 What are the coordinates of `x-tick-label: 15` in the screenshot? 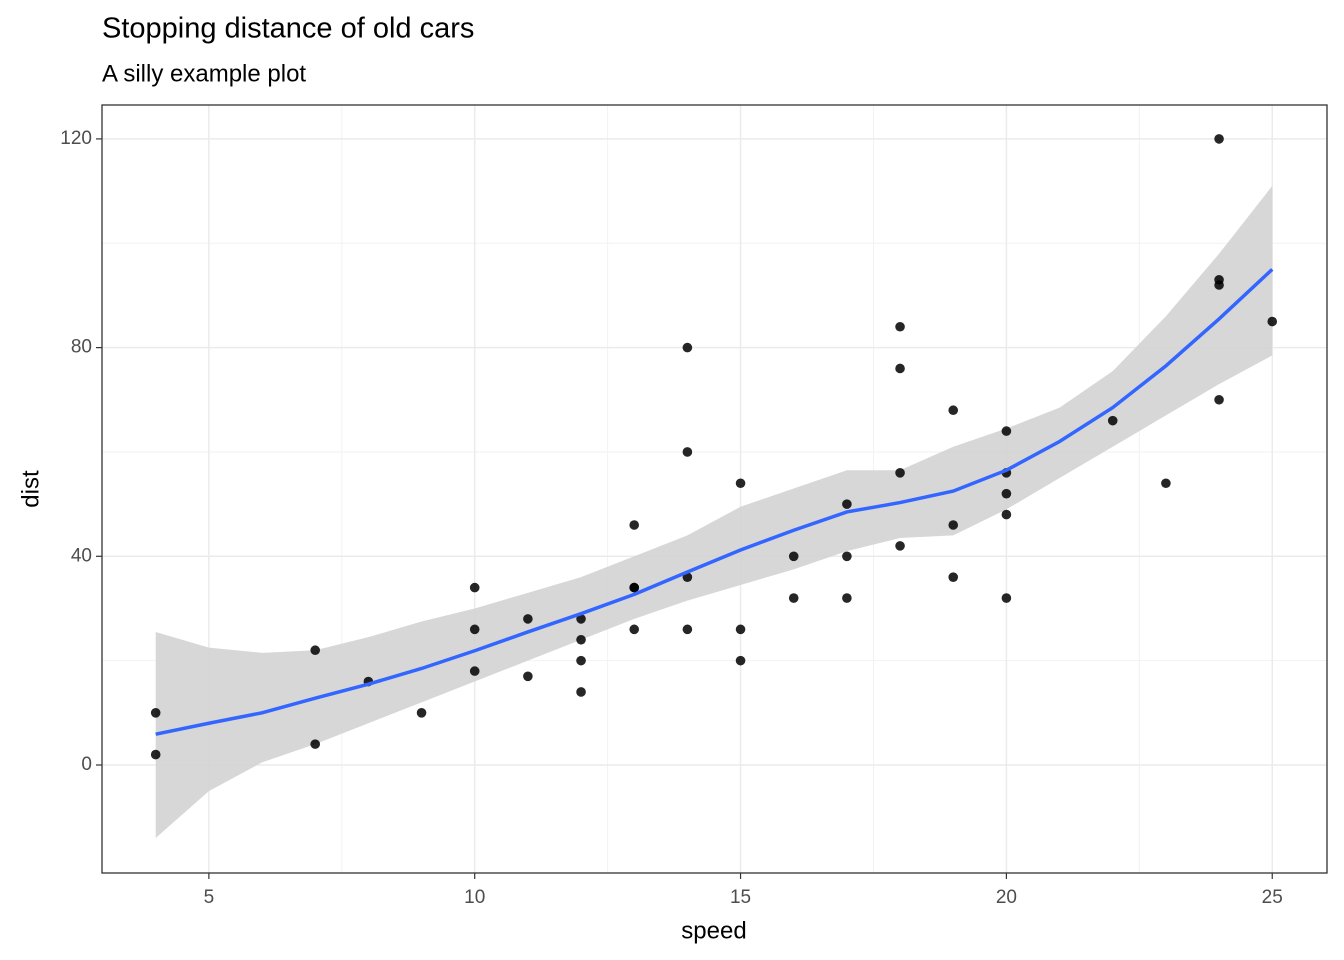 It's located at (740, 897).